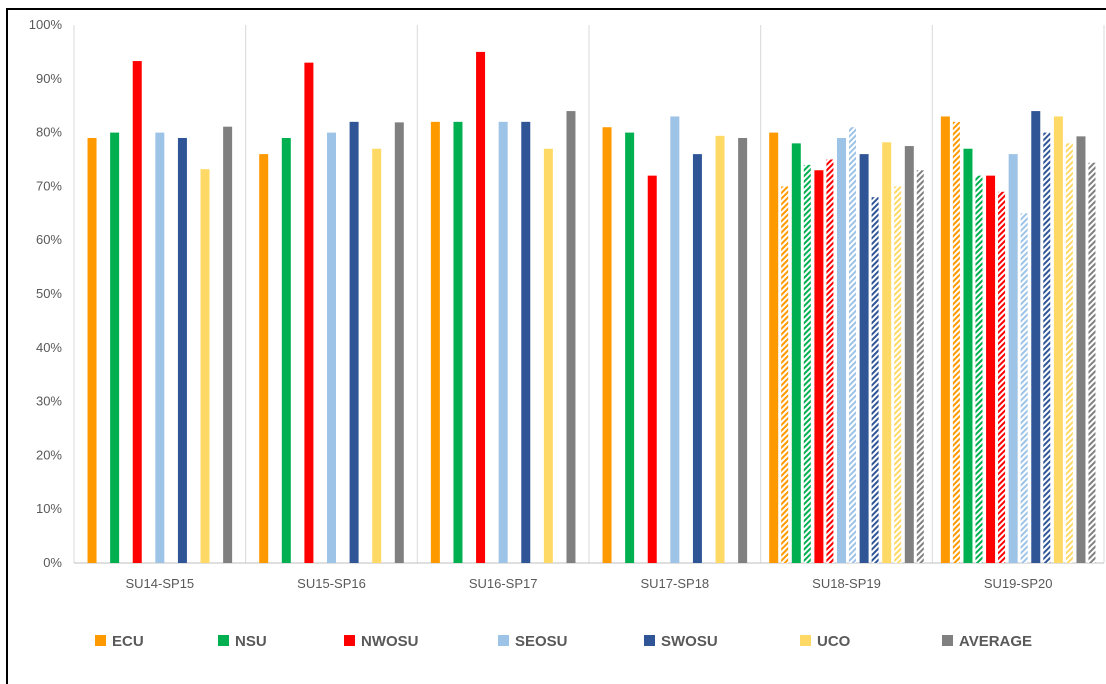 The height and width of the screenshot is (684, 1106). What do you see at coordinates (956, 342) in the screenshot?
I see `hatched-bar-ecu-su19-sp20` at bounding box center [956, 342].